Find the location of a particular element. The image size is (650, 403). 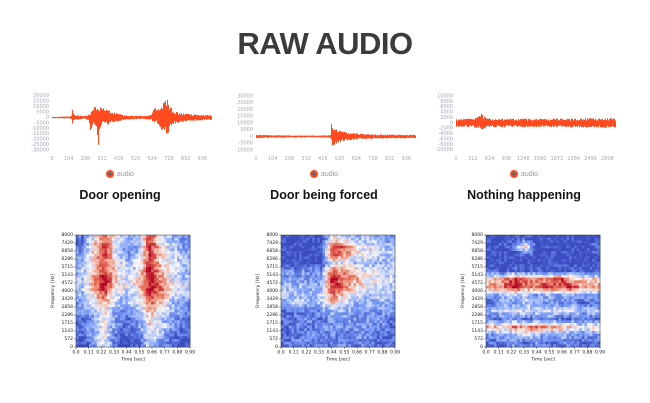

spectrogram-panel-nothing-happening is located at coordinates (531, 299).